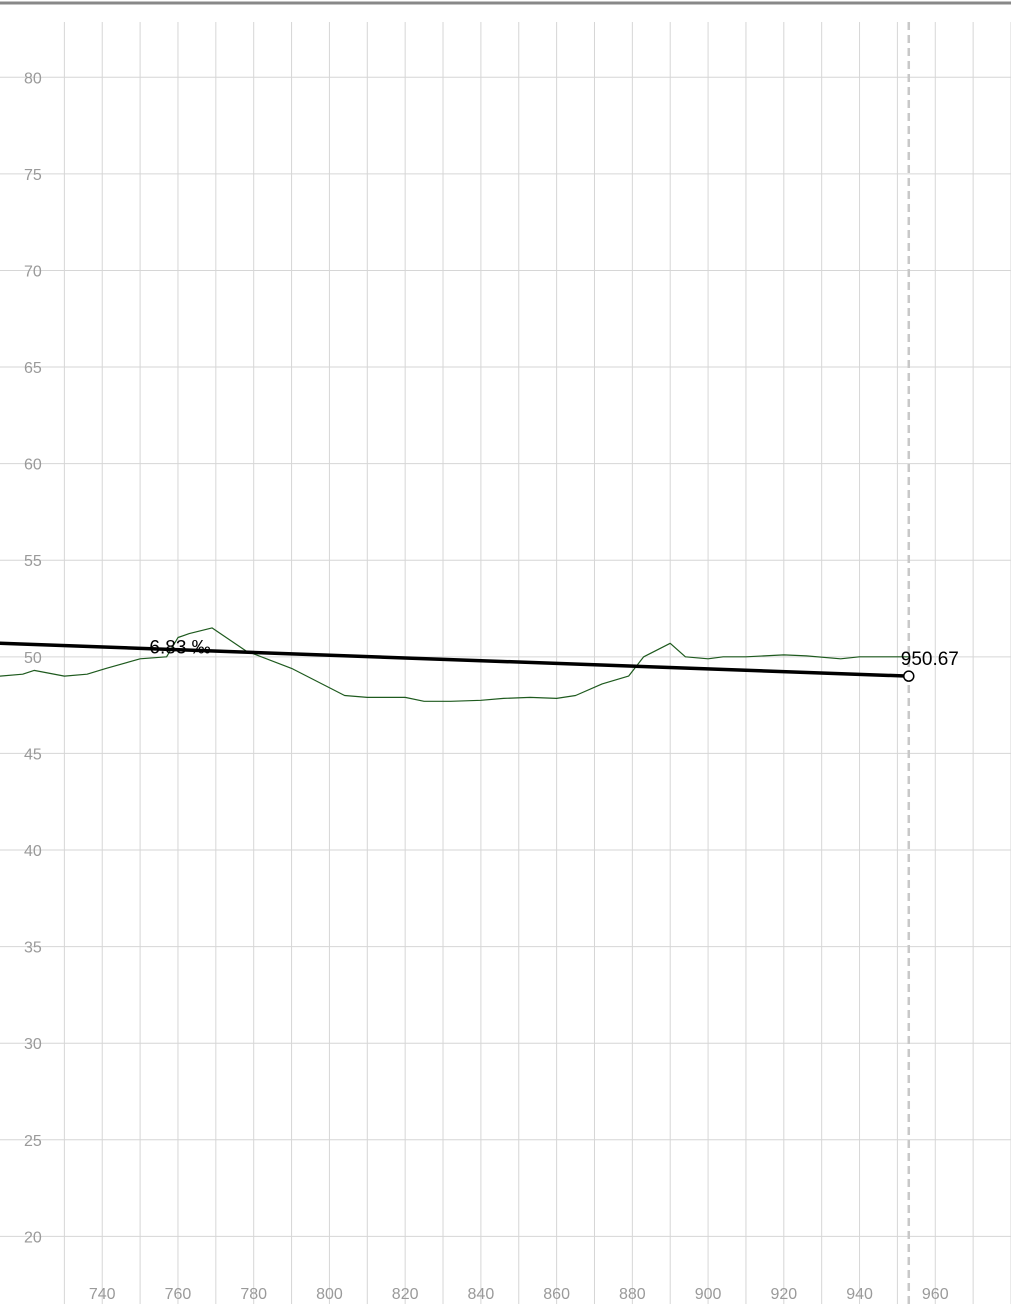 The width and height of the screenshot is (1011, 1304). I want to click on x-tick-label: 740, so click(102, 1294).